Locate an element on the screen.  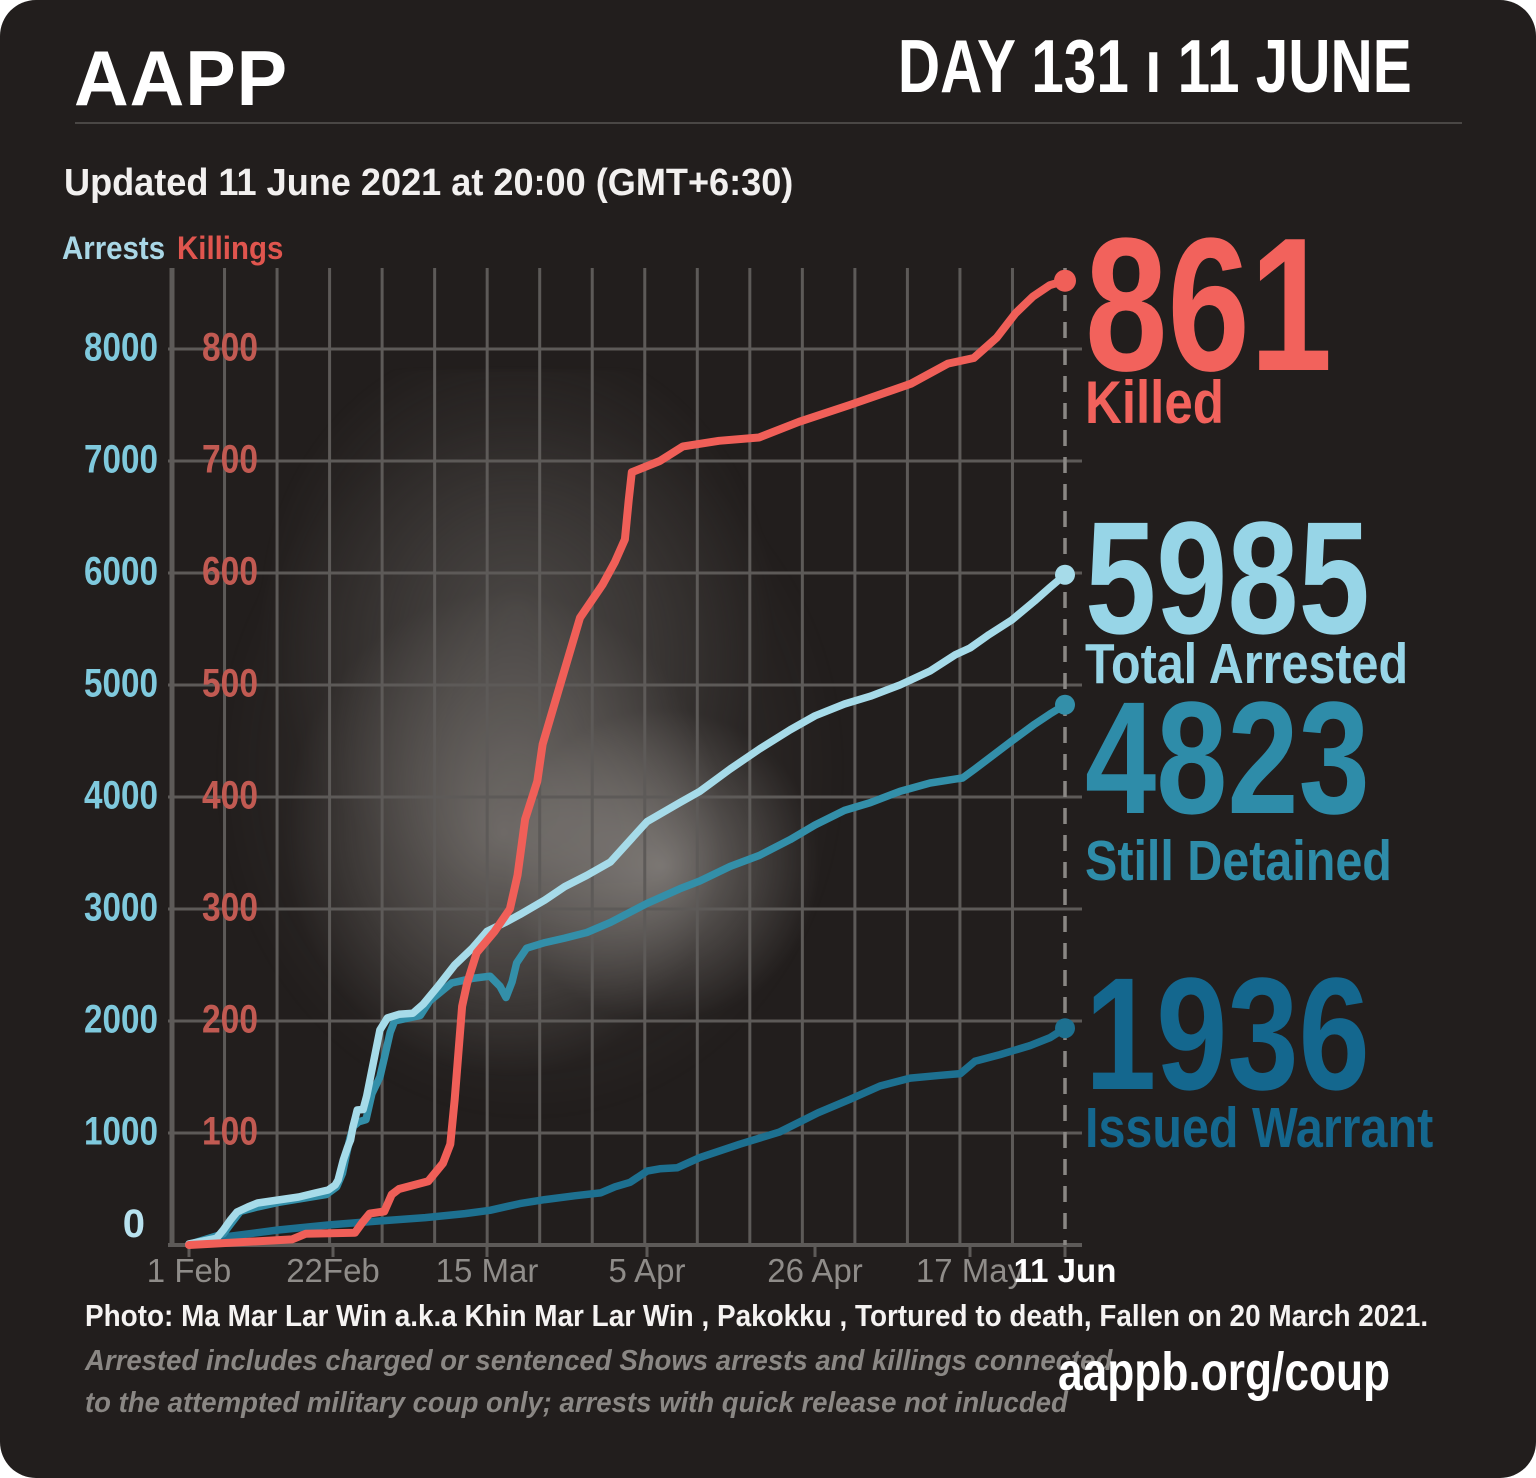
x-tick-label: 22Feb is located at coordinates (333, 1270).